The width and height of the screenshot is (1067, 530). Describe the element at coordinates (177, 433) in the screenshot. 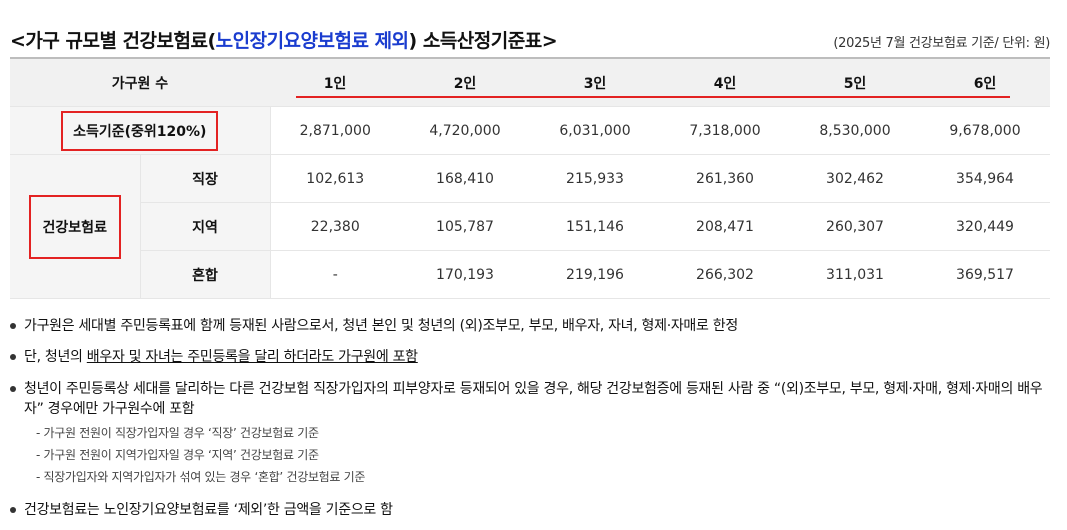

I see `sub-note: - 가구원 전원이 직장가입자일 경우 ‘직장’ 건강보험료 기준` at that location.